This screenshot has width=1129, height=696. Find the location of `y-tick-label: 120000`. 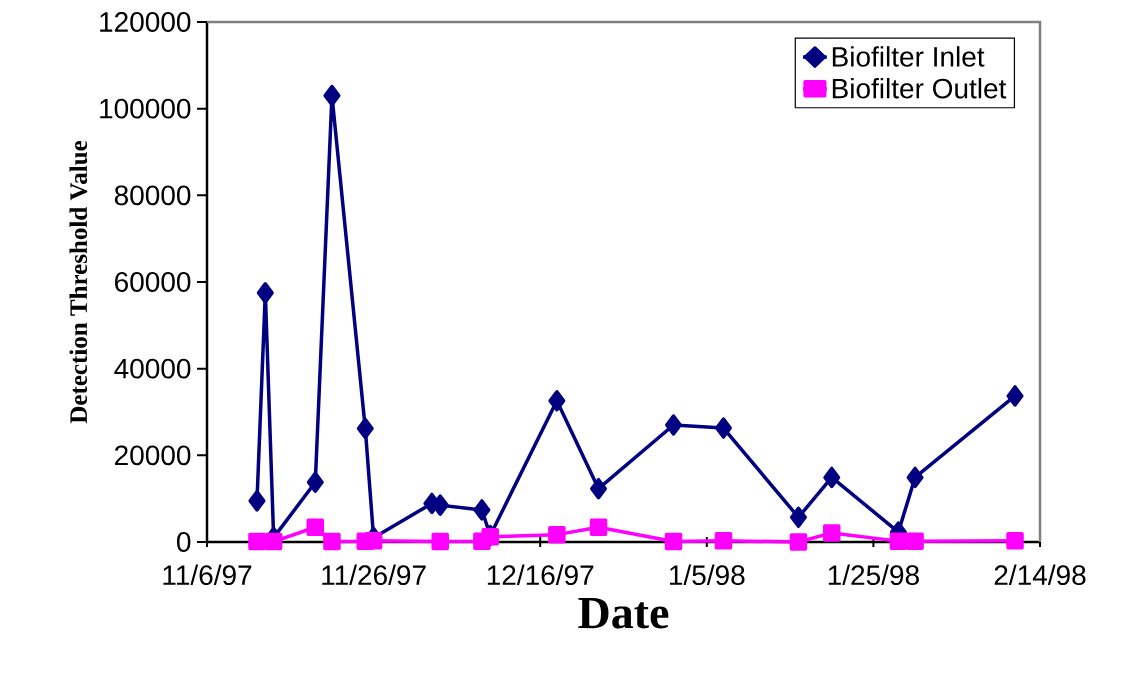

y-tick-label: 120000 is located at coordinates (145, 22).